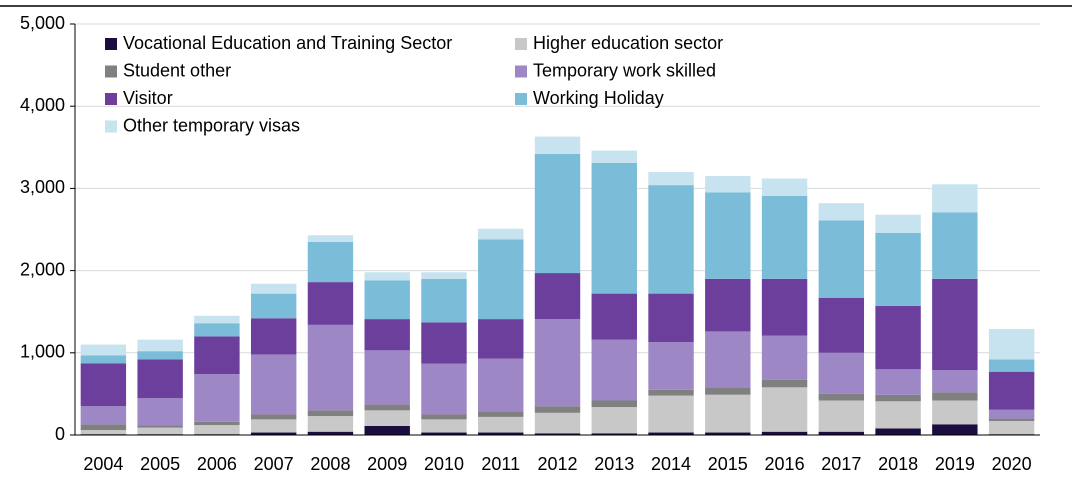  I want to click on x-tick-label: 2020, so click(1012, 464).